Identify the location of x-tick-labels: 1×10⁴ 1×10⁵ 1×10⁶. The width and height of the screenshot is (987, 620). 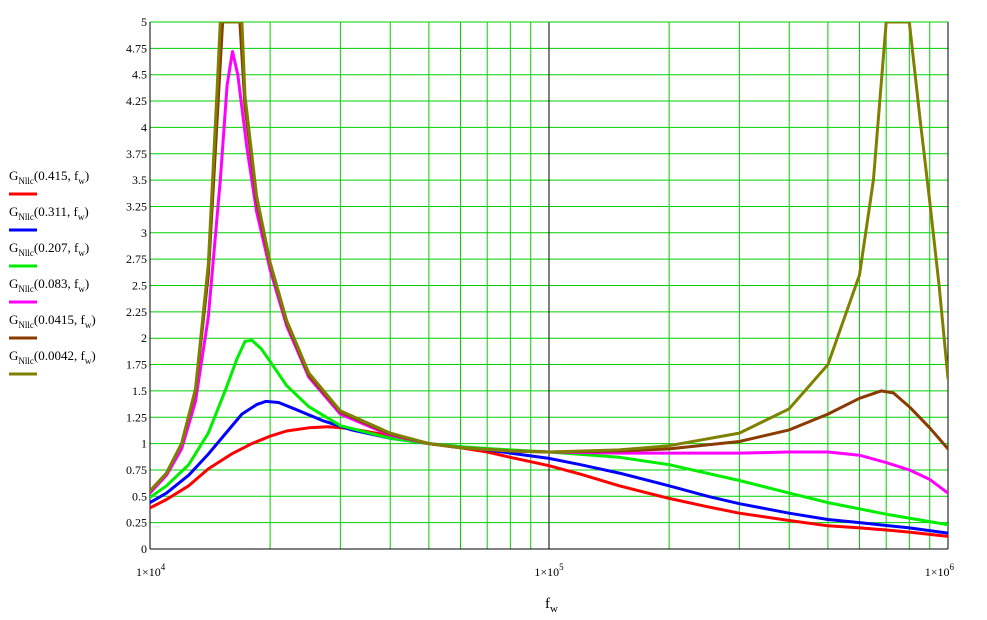
(545, 570).